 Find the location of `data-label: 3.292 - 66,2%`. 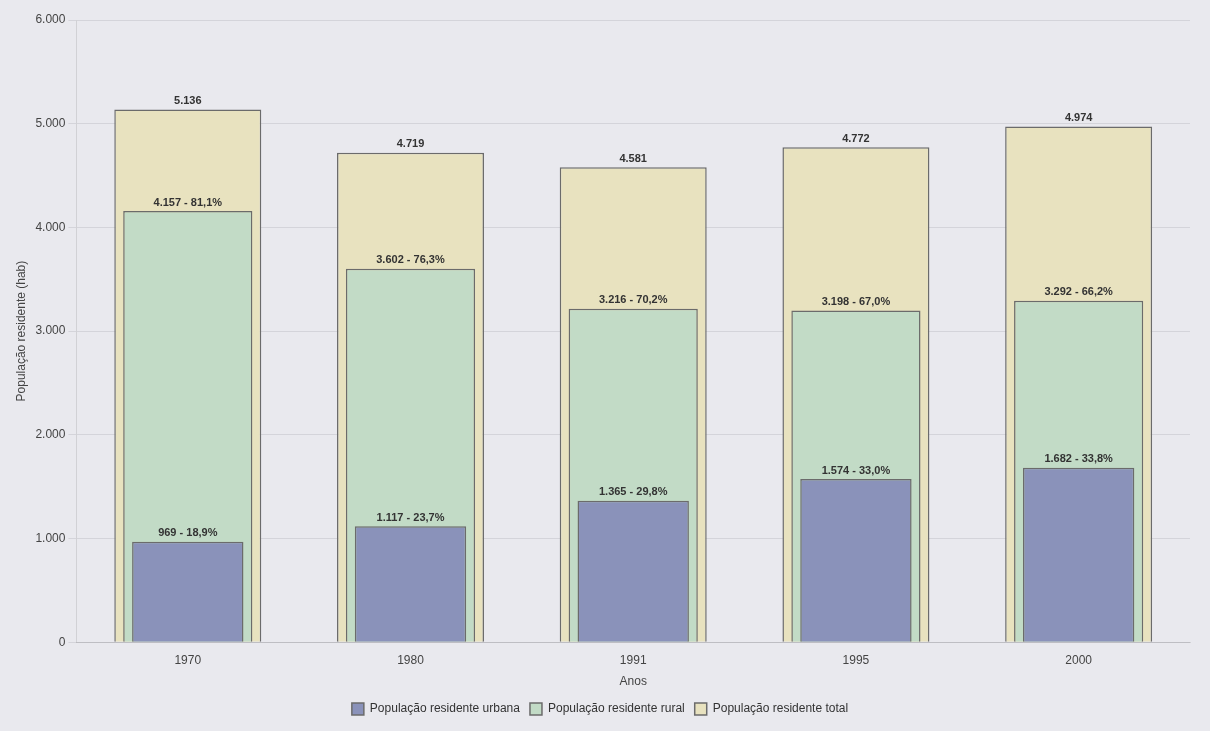

data-label: 3.292 - 66,2% is located at coordinates (1079, 291).